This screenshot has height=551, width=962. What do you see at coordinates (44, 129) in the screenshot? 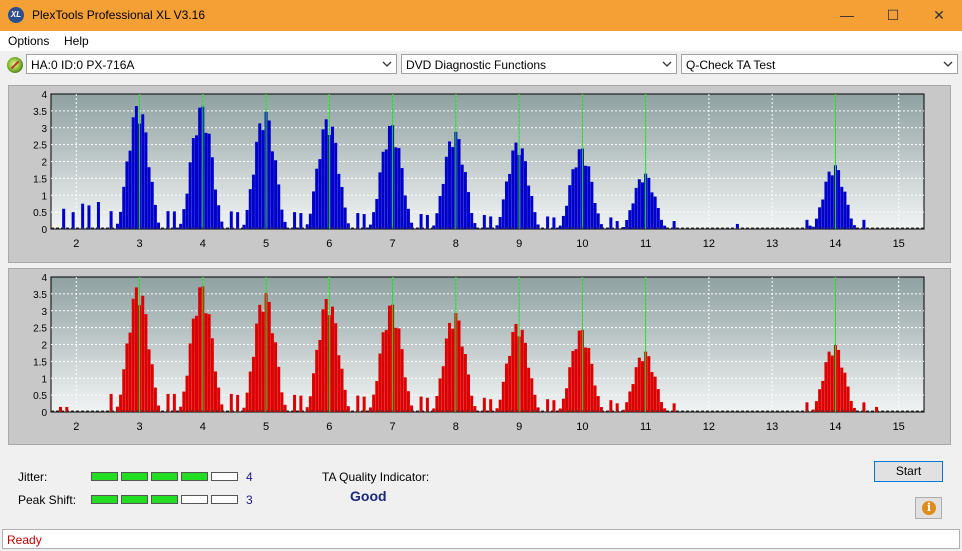
I see `y-tick-label: 3` at bounding box center [44, 129].